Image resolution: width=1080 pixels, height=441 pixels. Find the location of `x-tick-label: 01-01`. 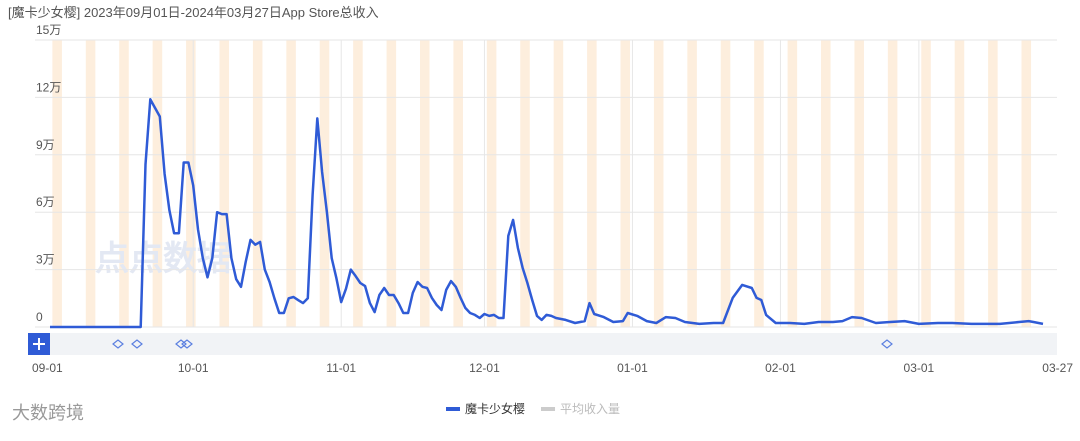

x-tick-label: 01-01 is located at coordinates (632, 368).